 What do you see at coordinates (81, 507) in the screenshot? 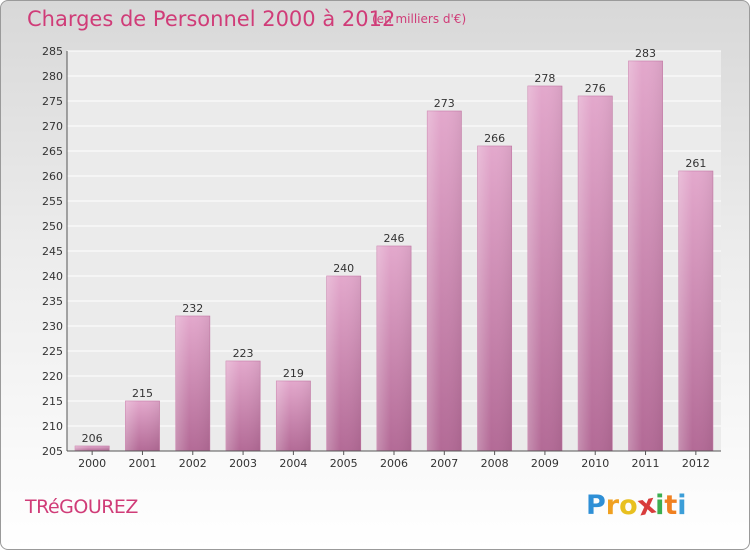
I see `commune-name: TRéGOUREZ` at bounding box center [81, 507].